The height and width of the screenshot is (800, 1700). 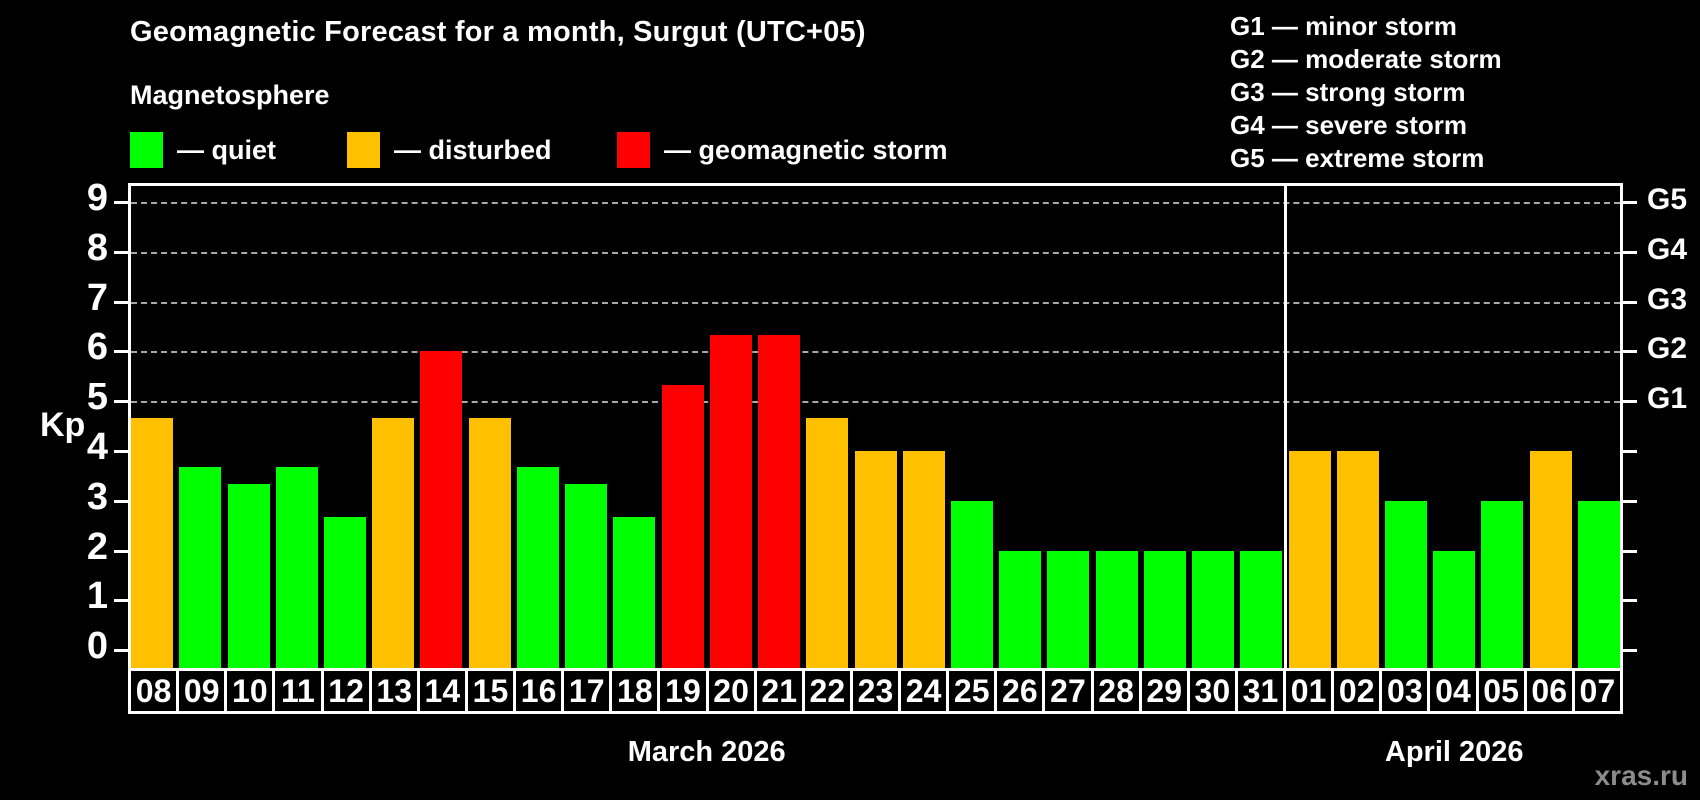 I want to click on g-legend-line-g1: G1 — minor storm, so click(x=1343, y=26).